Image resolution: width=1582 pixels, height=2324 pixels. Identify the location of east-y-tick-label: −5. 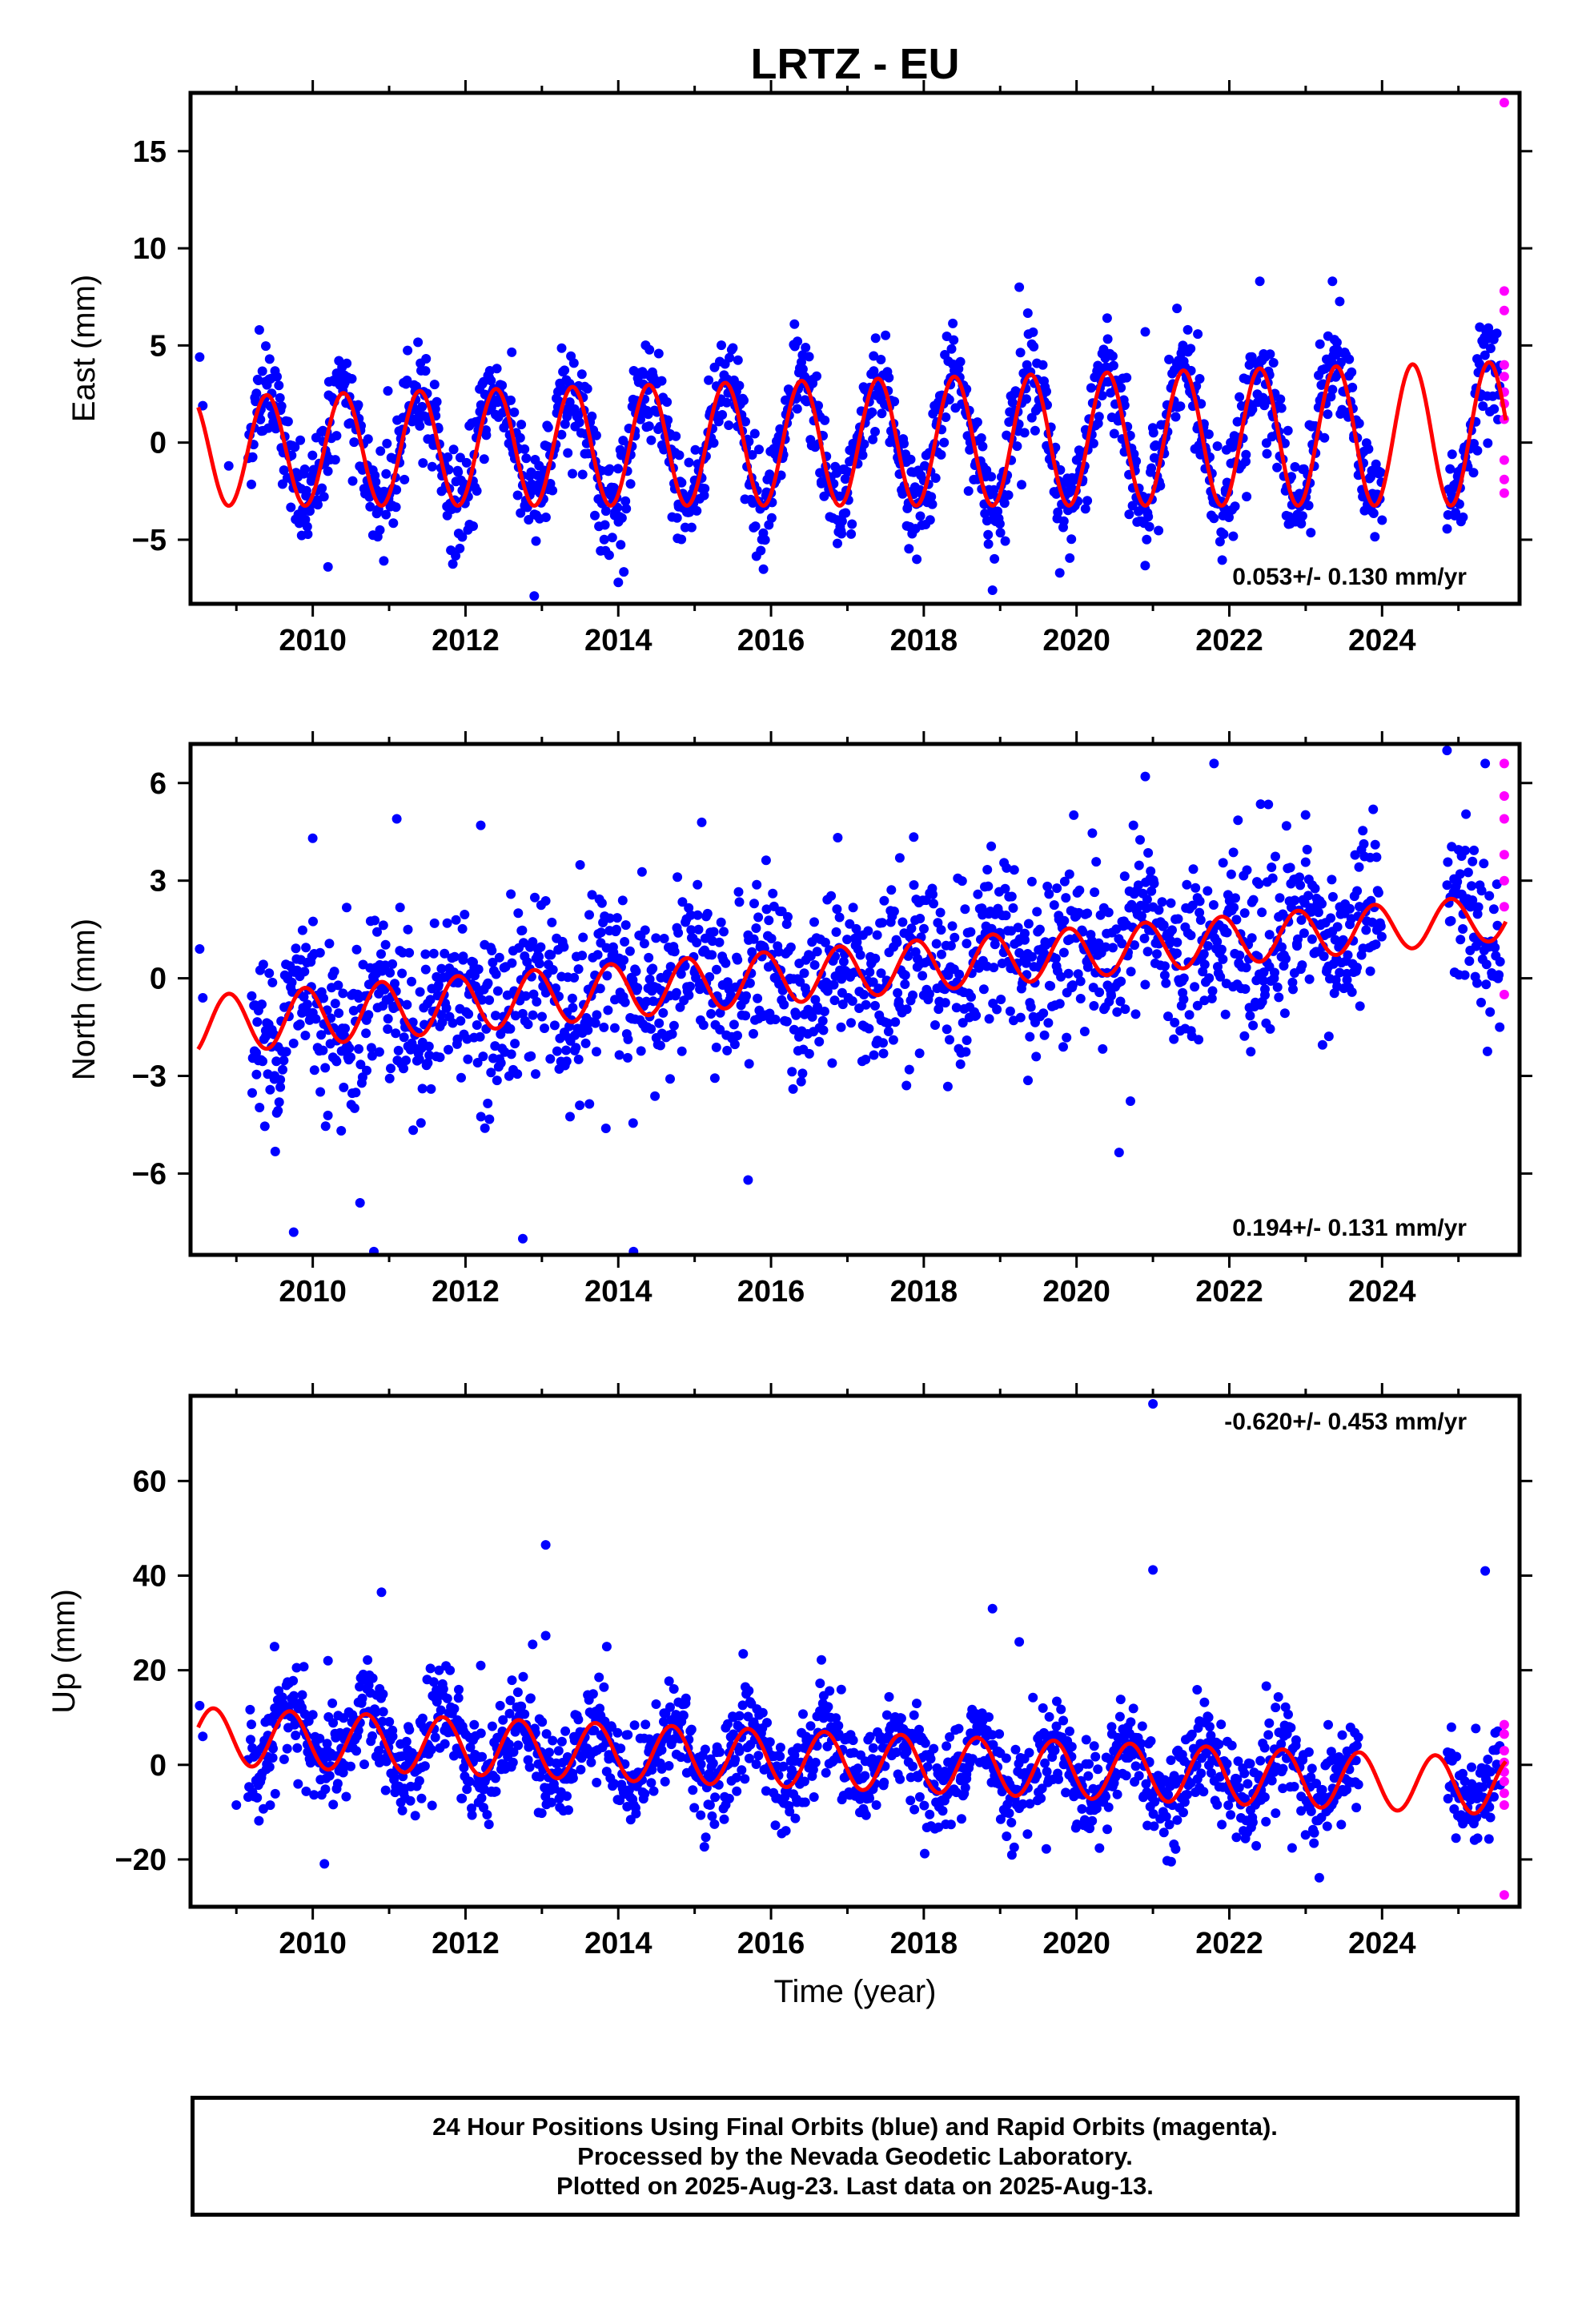
(149, 540).